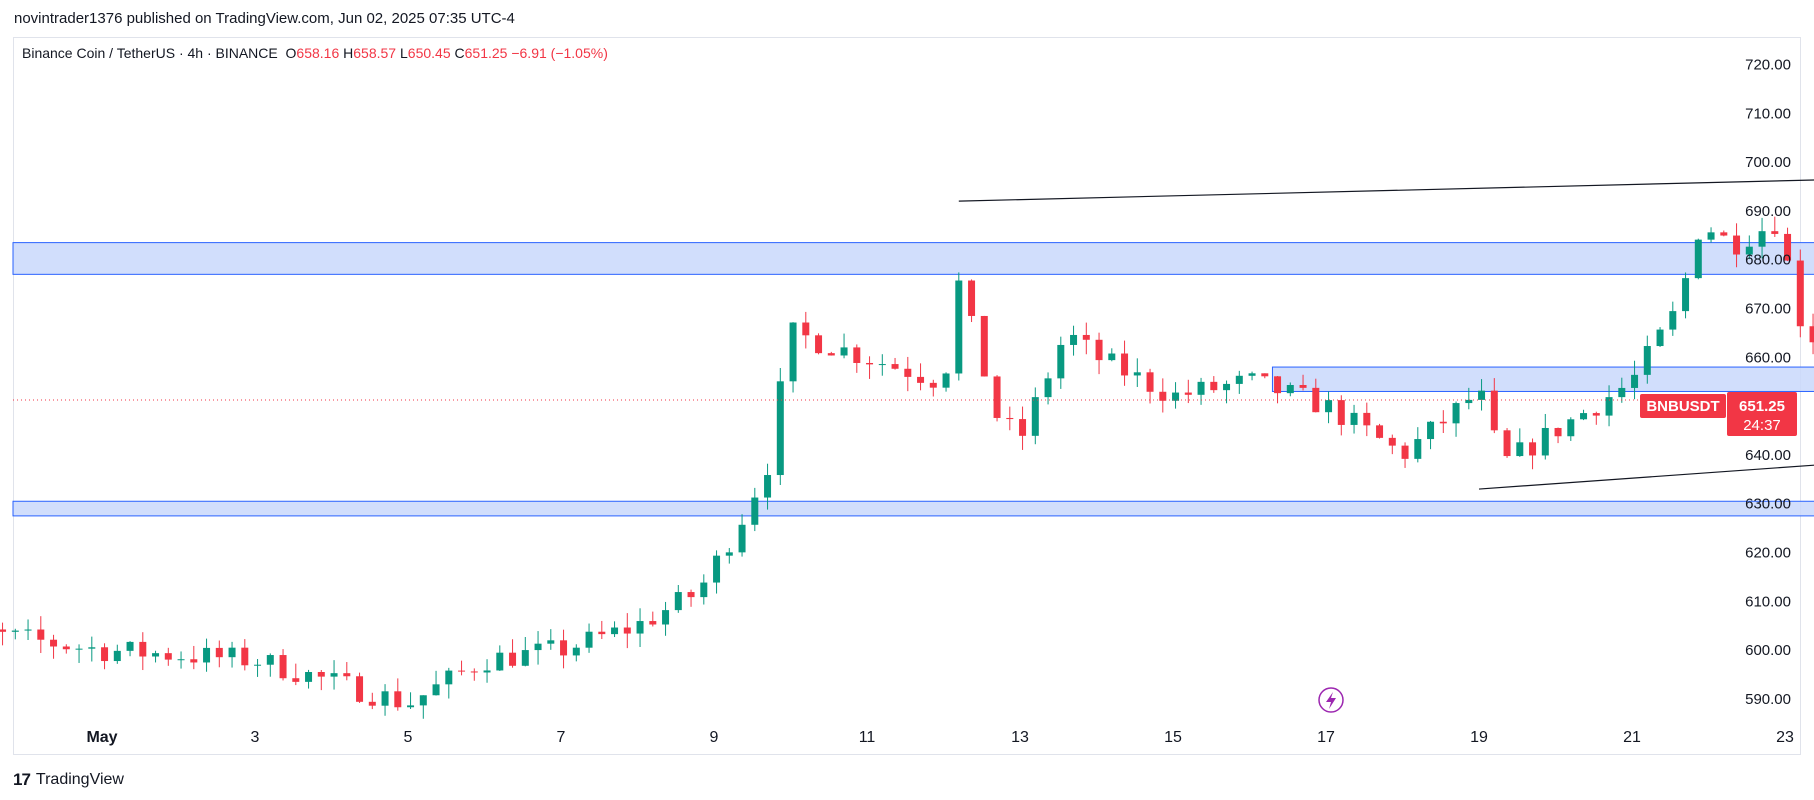 The height and width of the screenshot is (800, 1814). Describe the element at coordinates (714, 737) in the screenshot. I see `x-tick-label: 9` at that location.